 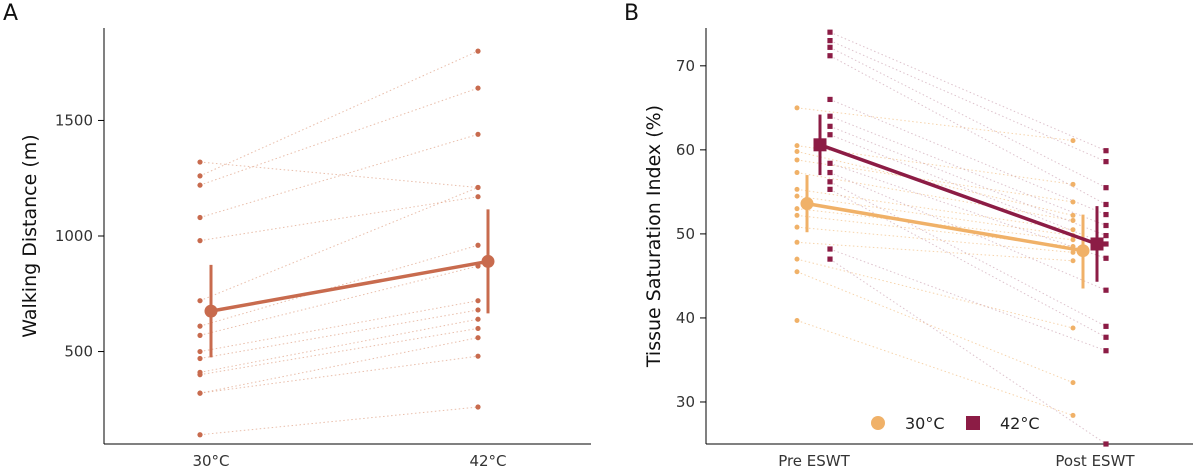 What do you see at coordinates (685, 66) in the screenshot?
I see `panel-b-y-tick-70: 70` at bounding box center [685, 66].